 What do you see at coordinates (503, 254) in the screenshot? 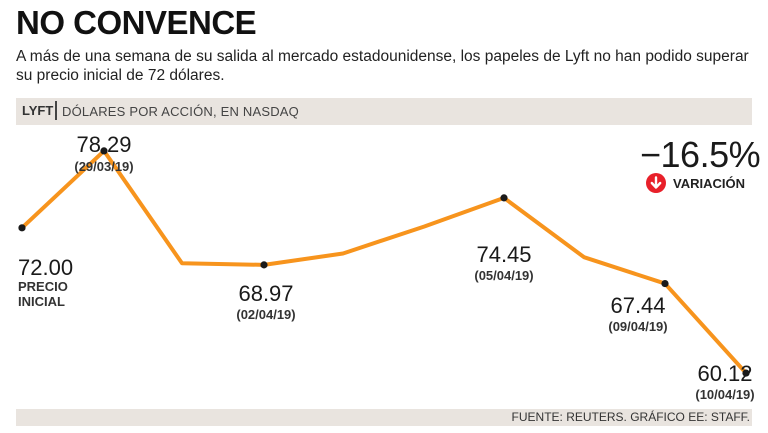
I see `value-label: 74.45` at bounding box center [503, 254].